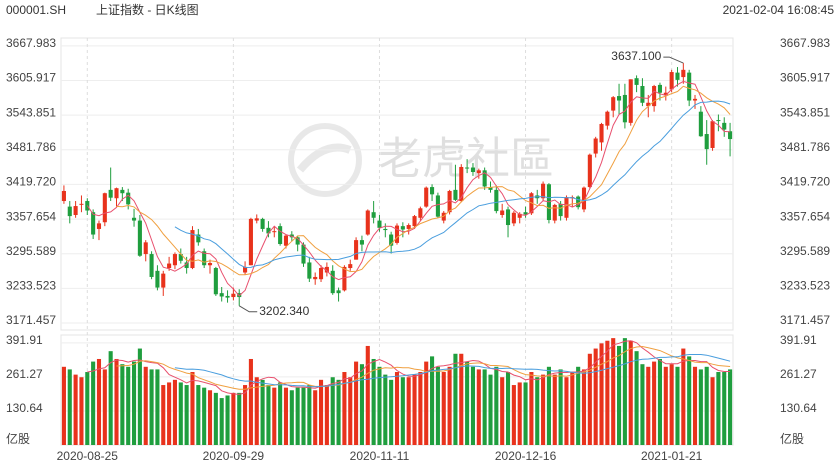 The image size is (840, 470). What do you see at coordinates (805, 112) in the screenshot?
I see `y-tick-label: 3543.851` at bounding box center [805, 112].